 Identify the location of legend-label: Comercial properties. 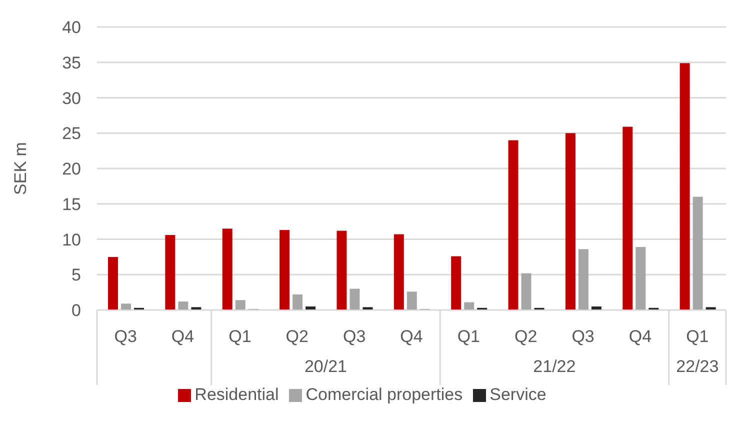
(384, 394).